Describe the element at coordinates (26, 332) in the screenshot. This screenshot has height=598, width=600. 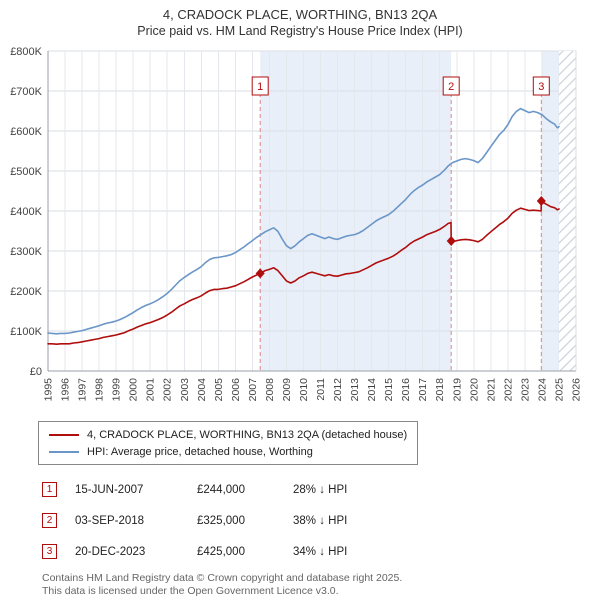
I see `svg-text: £100K` at that location.